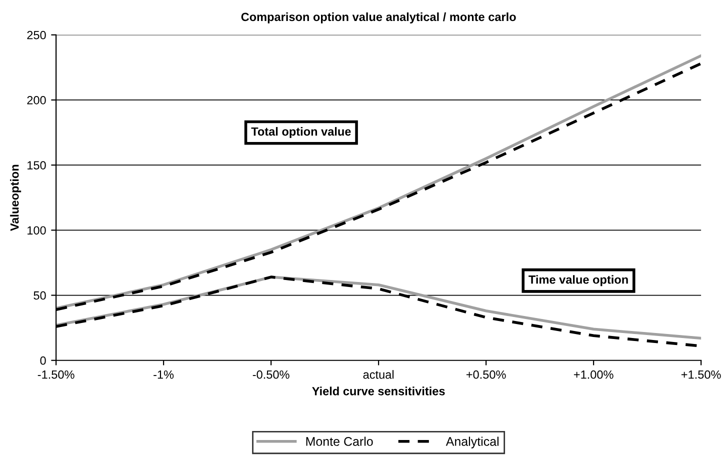 This screenshot has width=728, height=465. I want to click on y-axis-title: Valueoption, so click(16, 197).